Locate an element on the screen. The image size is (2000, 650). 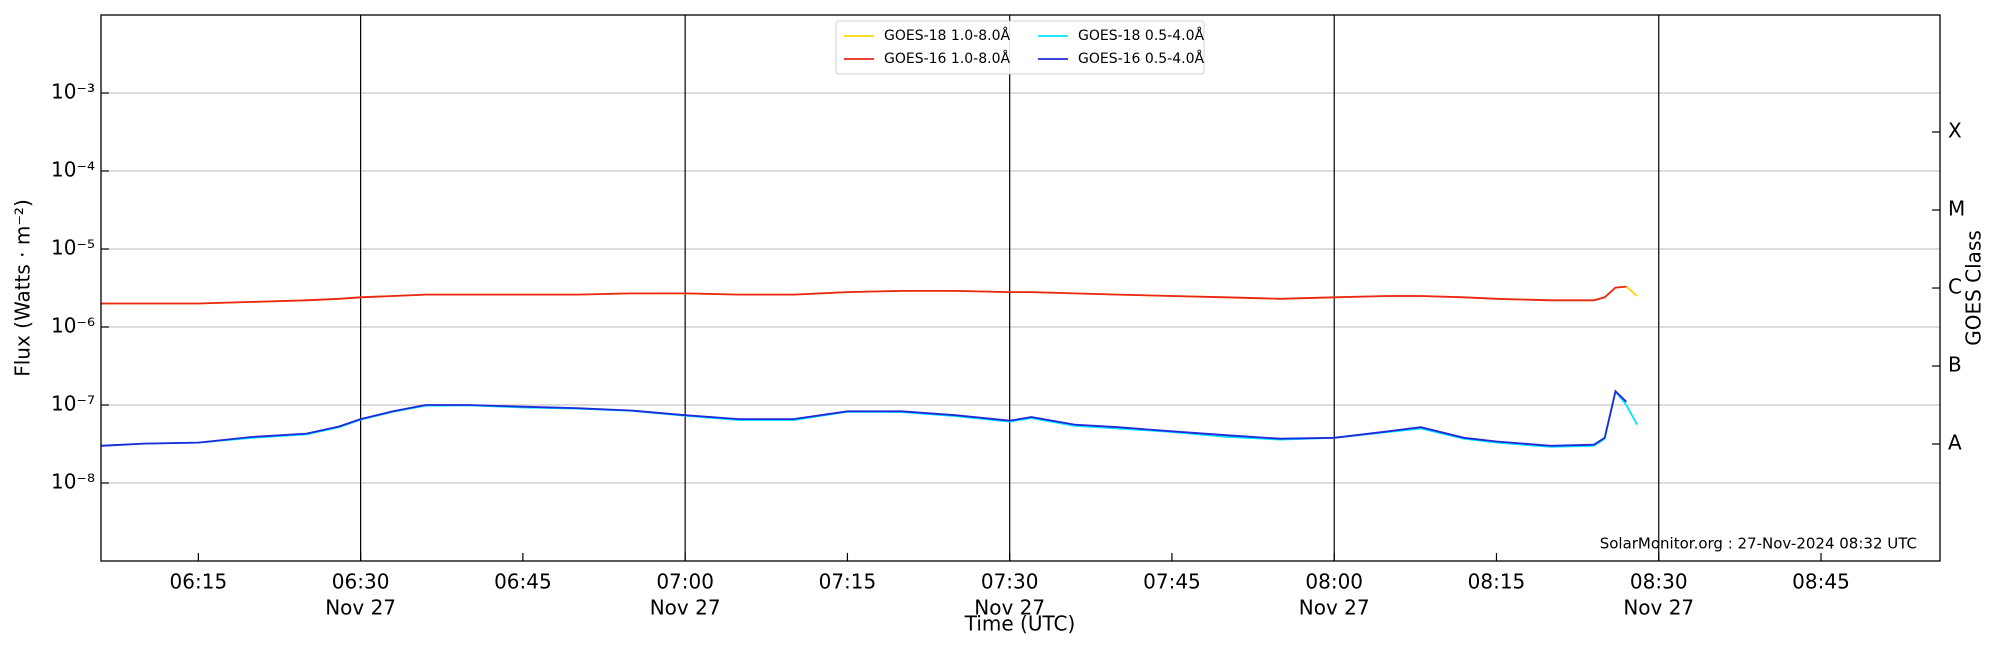
x-tick-label: 08:45 is located at coordinates (1821, 582).